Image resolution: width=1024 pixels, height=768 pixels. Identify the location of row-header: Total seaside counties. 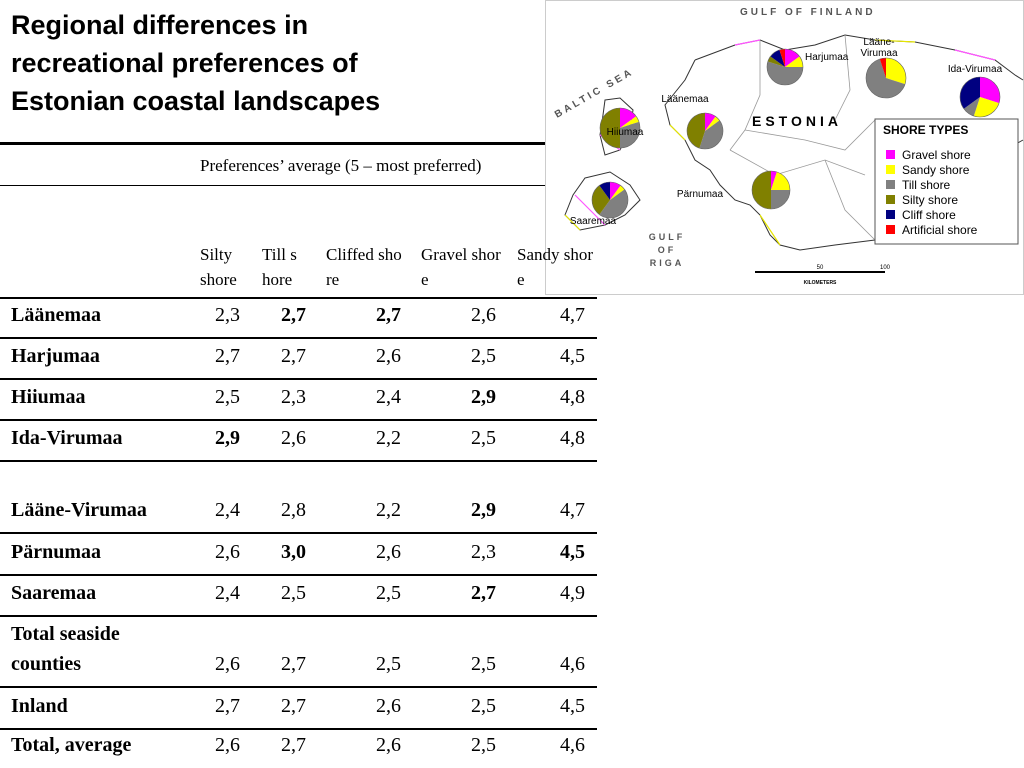
(65, 649).